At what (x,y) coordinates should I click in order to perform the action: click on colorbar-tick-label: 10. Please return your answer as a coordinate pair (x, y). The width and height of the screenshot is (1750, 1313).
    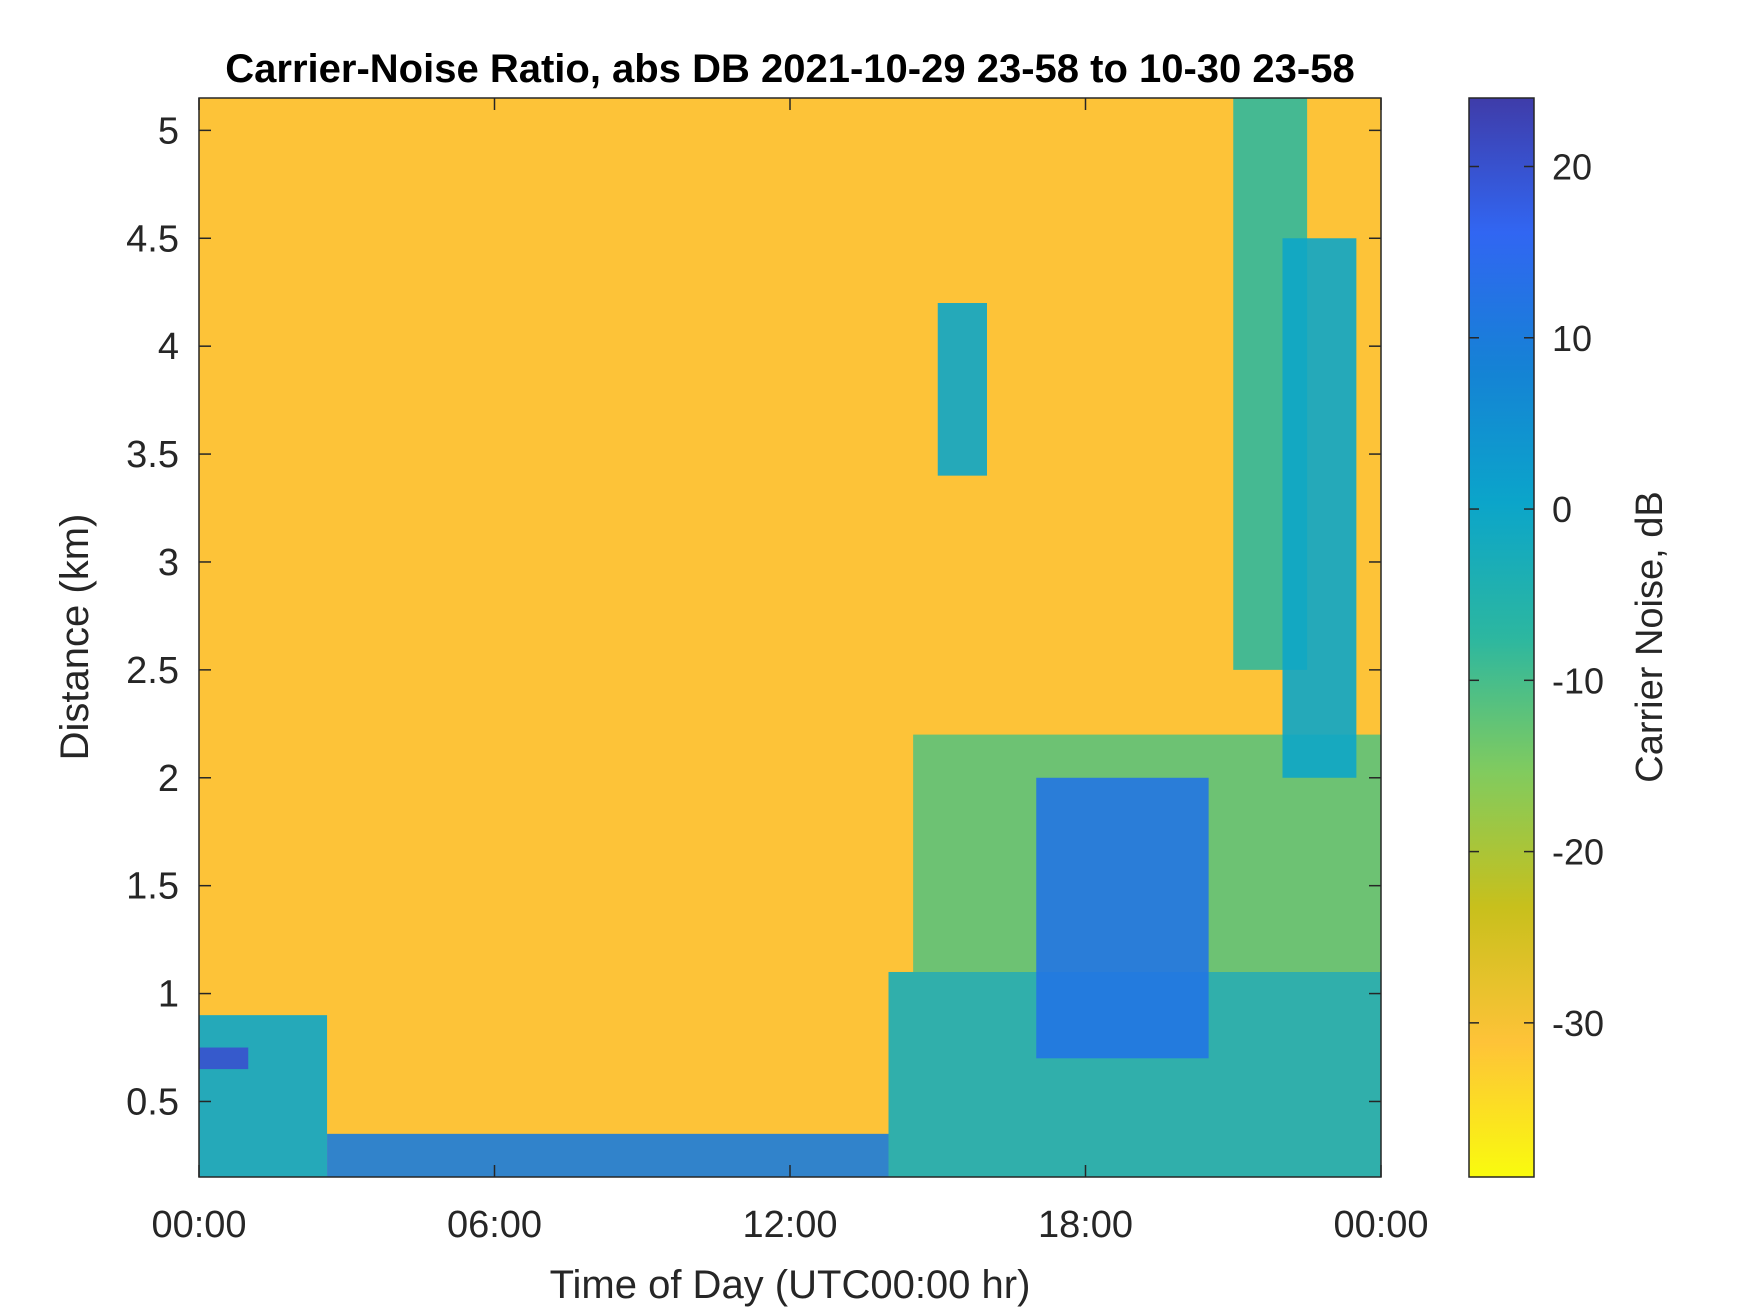
    Looking at the image, I should click on (1572, 338).